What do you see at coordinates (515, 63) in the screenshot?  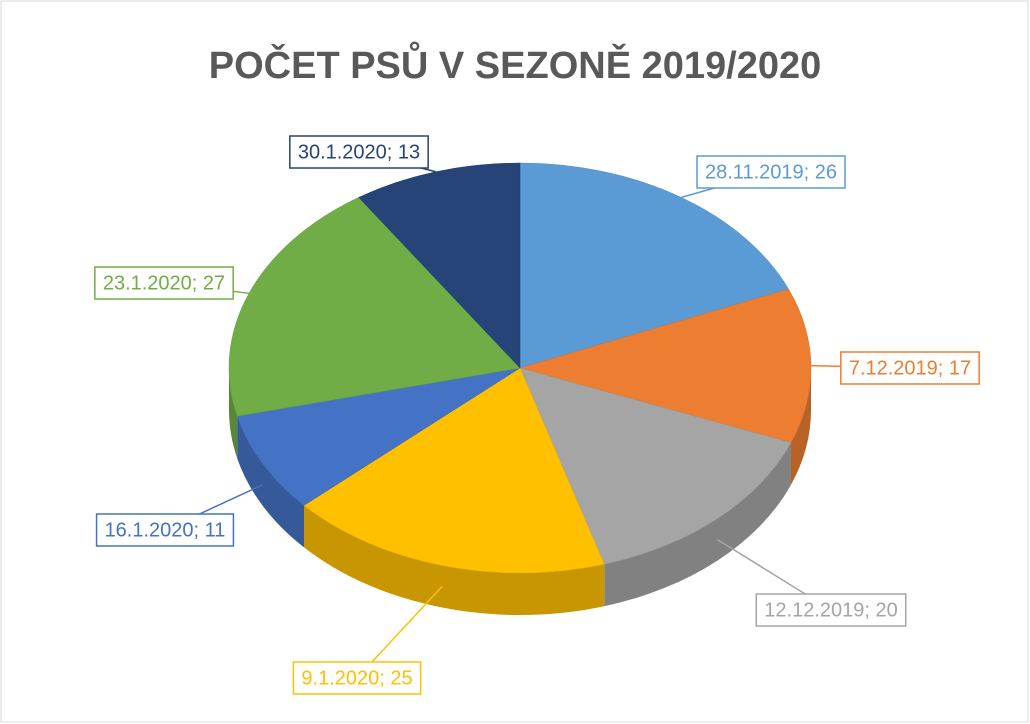 I see `chart-title: POČET PSŮ V SEZONĚ 2019/2020` at bounding box center [515, 63].